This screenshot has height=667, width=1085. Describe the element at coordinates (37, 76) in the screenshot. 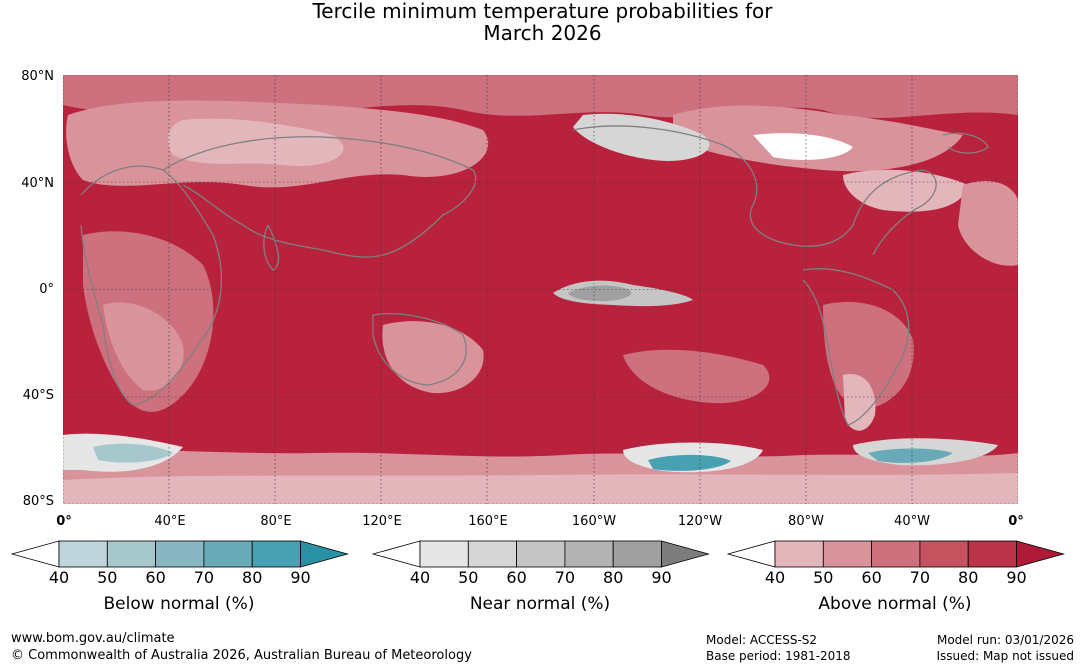

I see `lat-label-80n: 80°N` at that location.